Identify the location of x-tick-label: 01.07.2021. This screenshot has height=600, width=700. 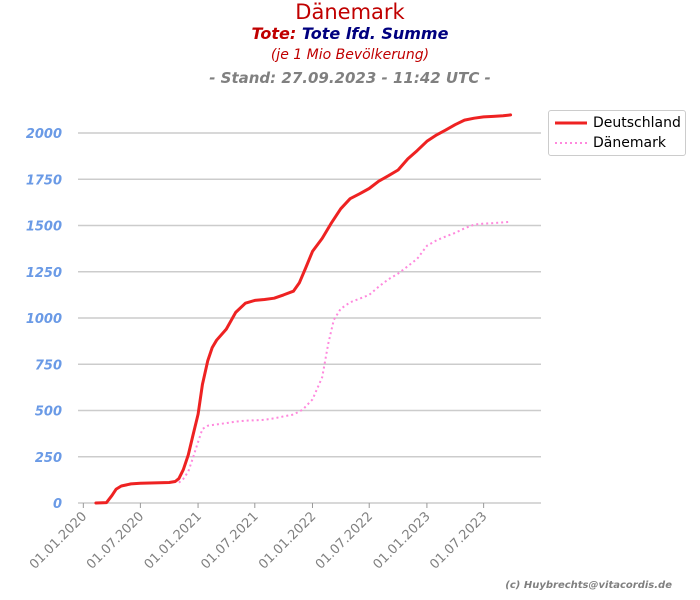
(229, 540).